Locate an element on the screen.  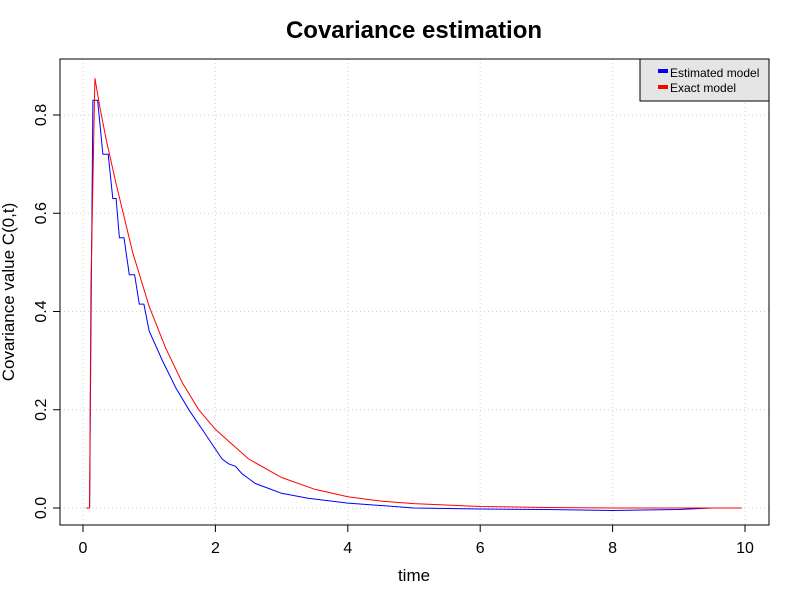
legend-box is located at coordinates (704, 80).